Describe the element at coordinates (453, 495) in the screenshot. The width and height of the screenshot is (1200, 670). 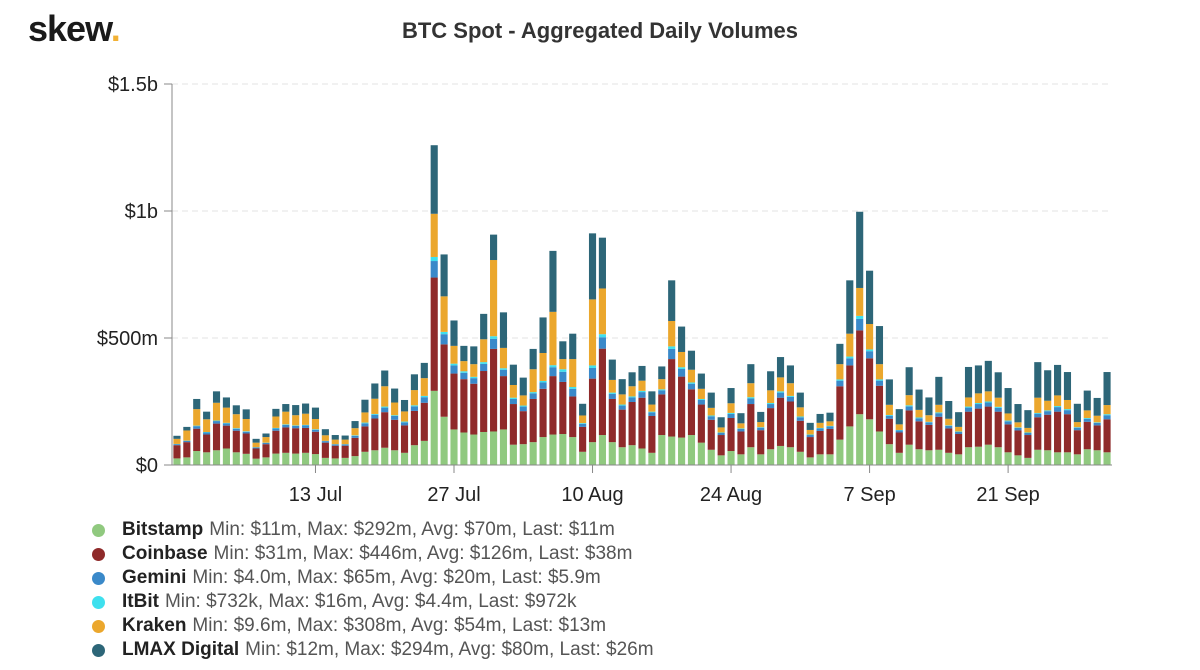
I see `x-tick-label: 27 Jul` at that location.